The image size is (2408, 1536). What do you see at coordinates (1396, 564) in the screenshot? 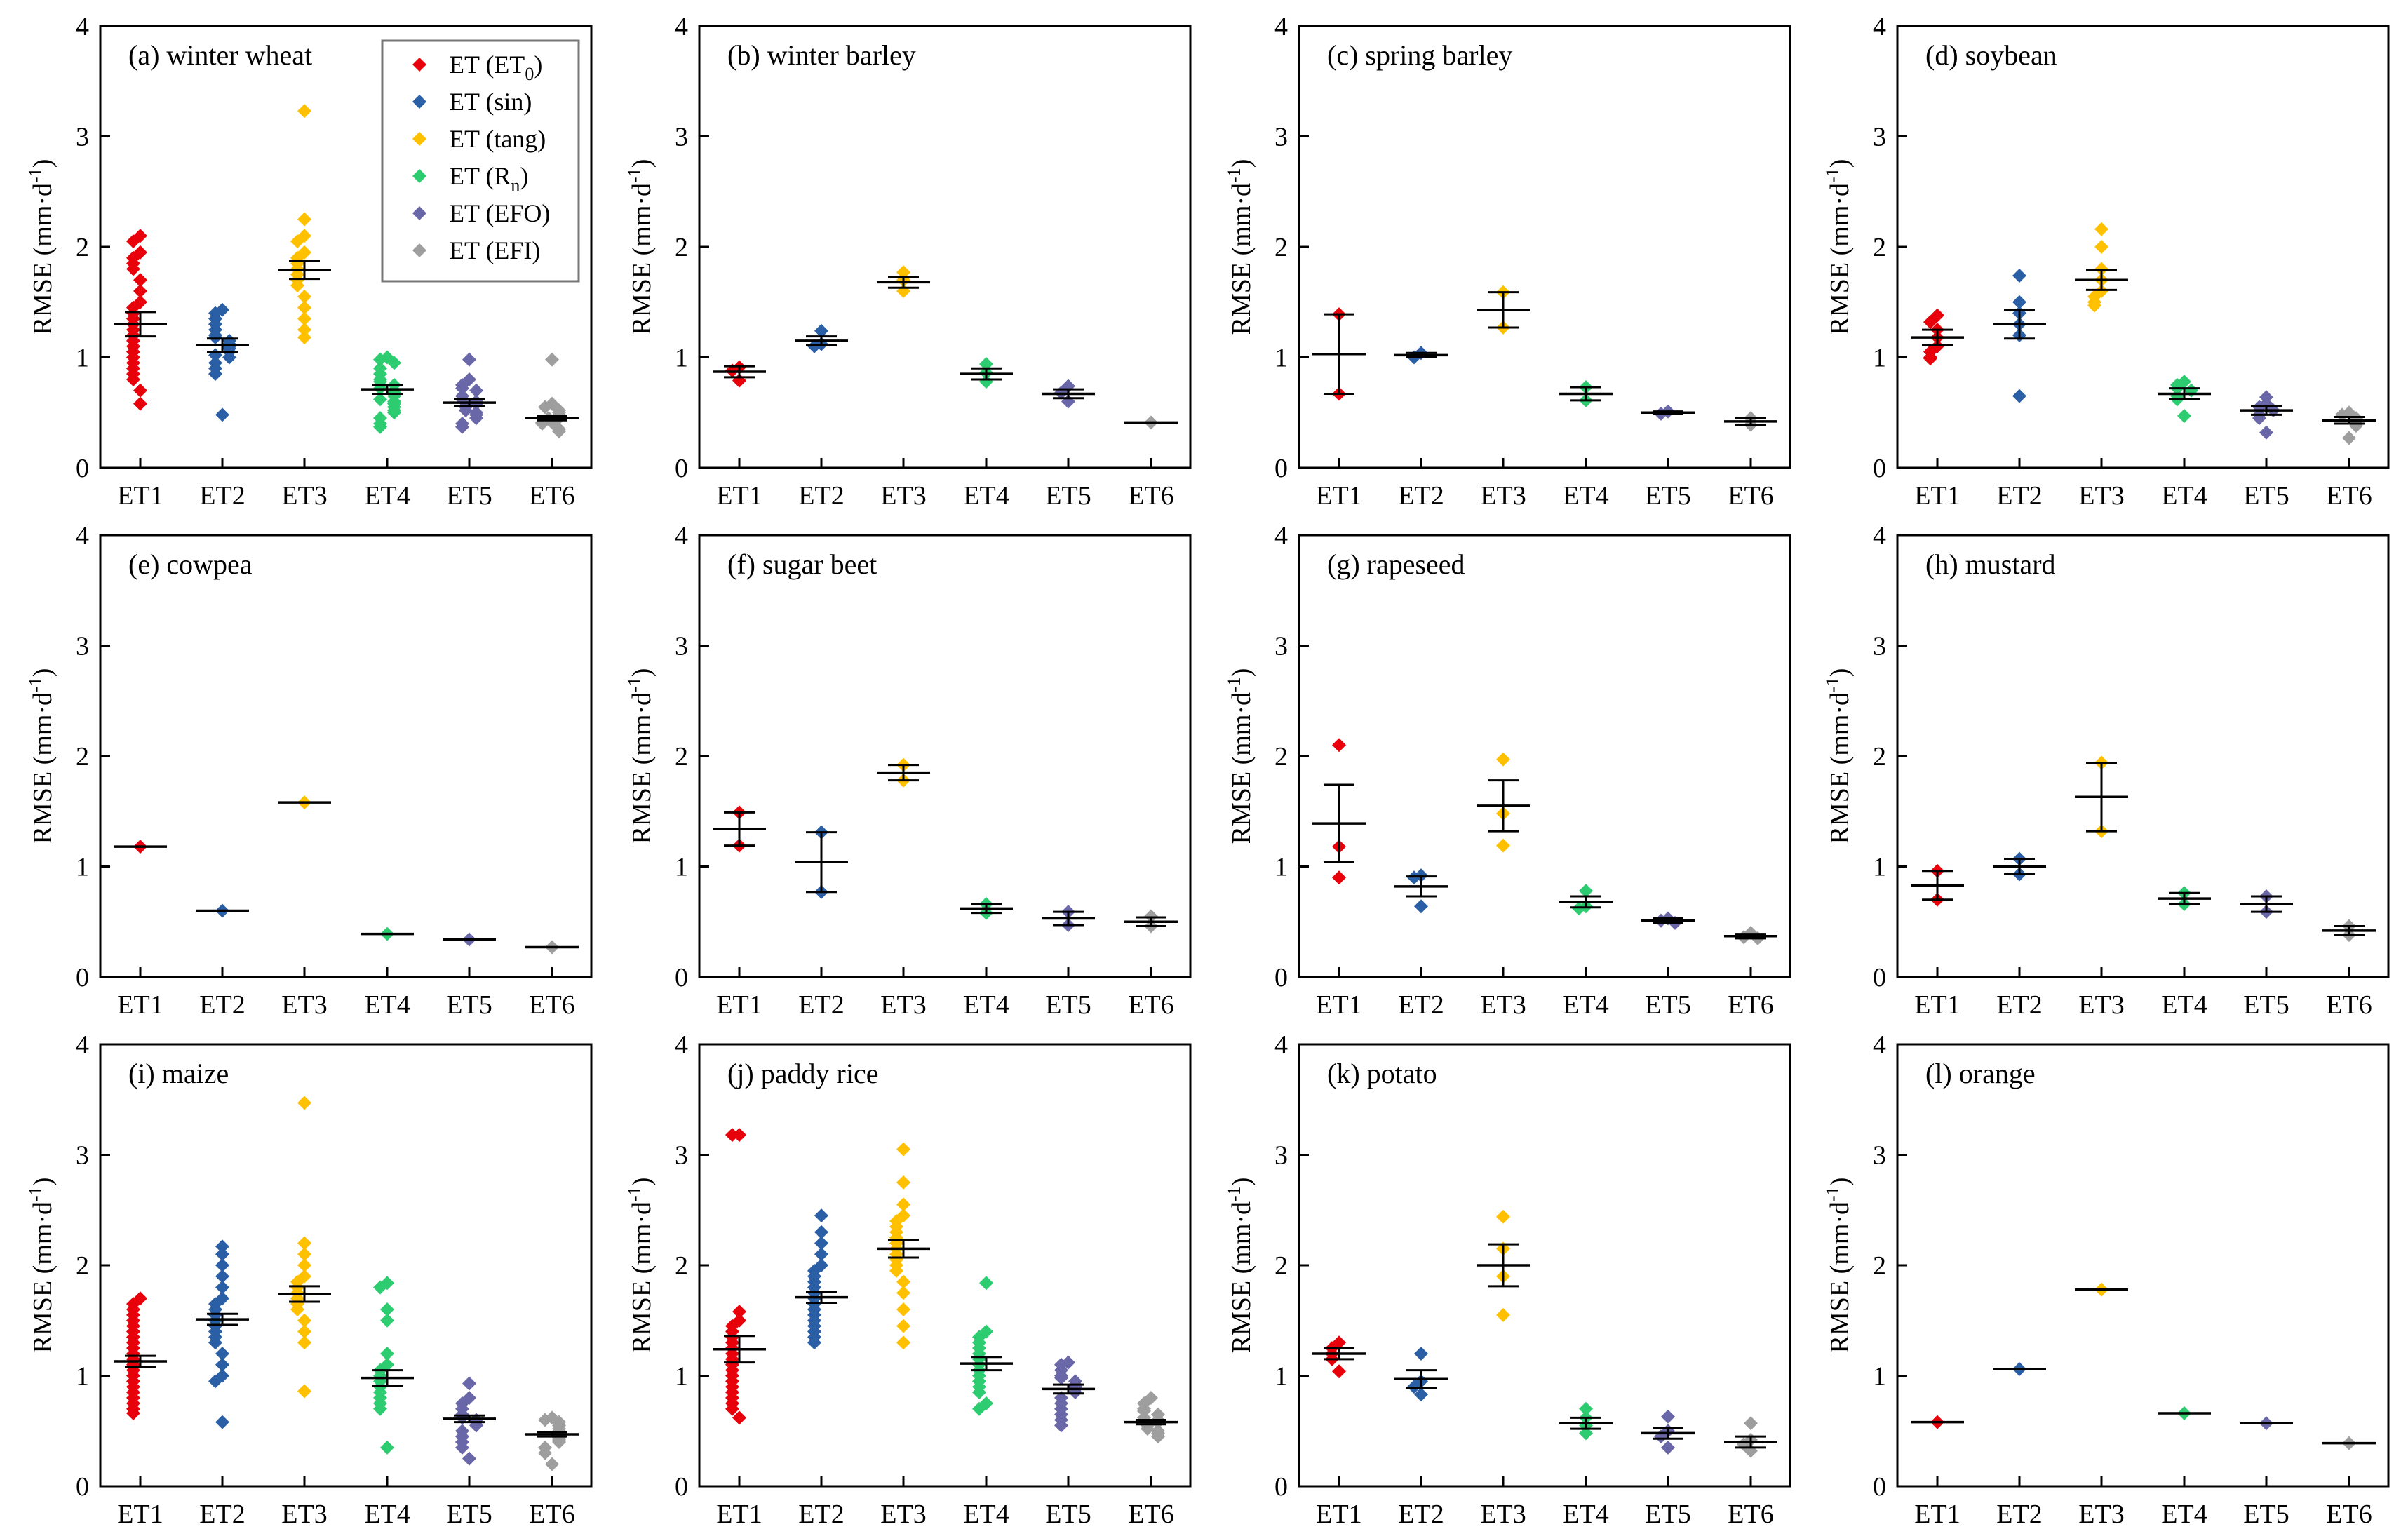
I see `panel-title: (g) rapeseed` at bounding box center [1396, 564].